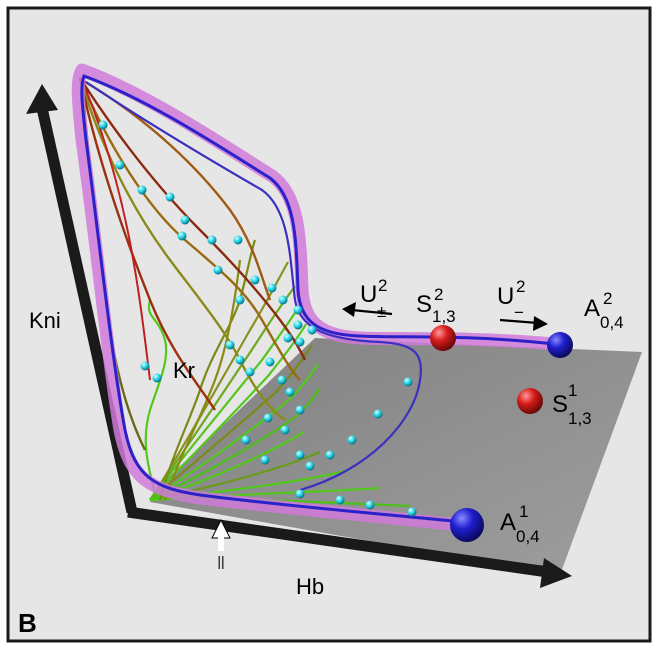 The width and height of the screenshot is (658, 649). I want to click on hb-axis, so click(349, 547).